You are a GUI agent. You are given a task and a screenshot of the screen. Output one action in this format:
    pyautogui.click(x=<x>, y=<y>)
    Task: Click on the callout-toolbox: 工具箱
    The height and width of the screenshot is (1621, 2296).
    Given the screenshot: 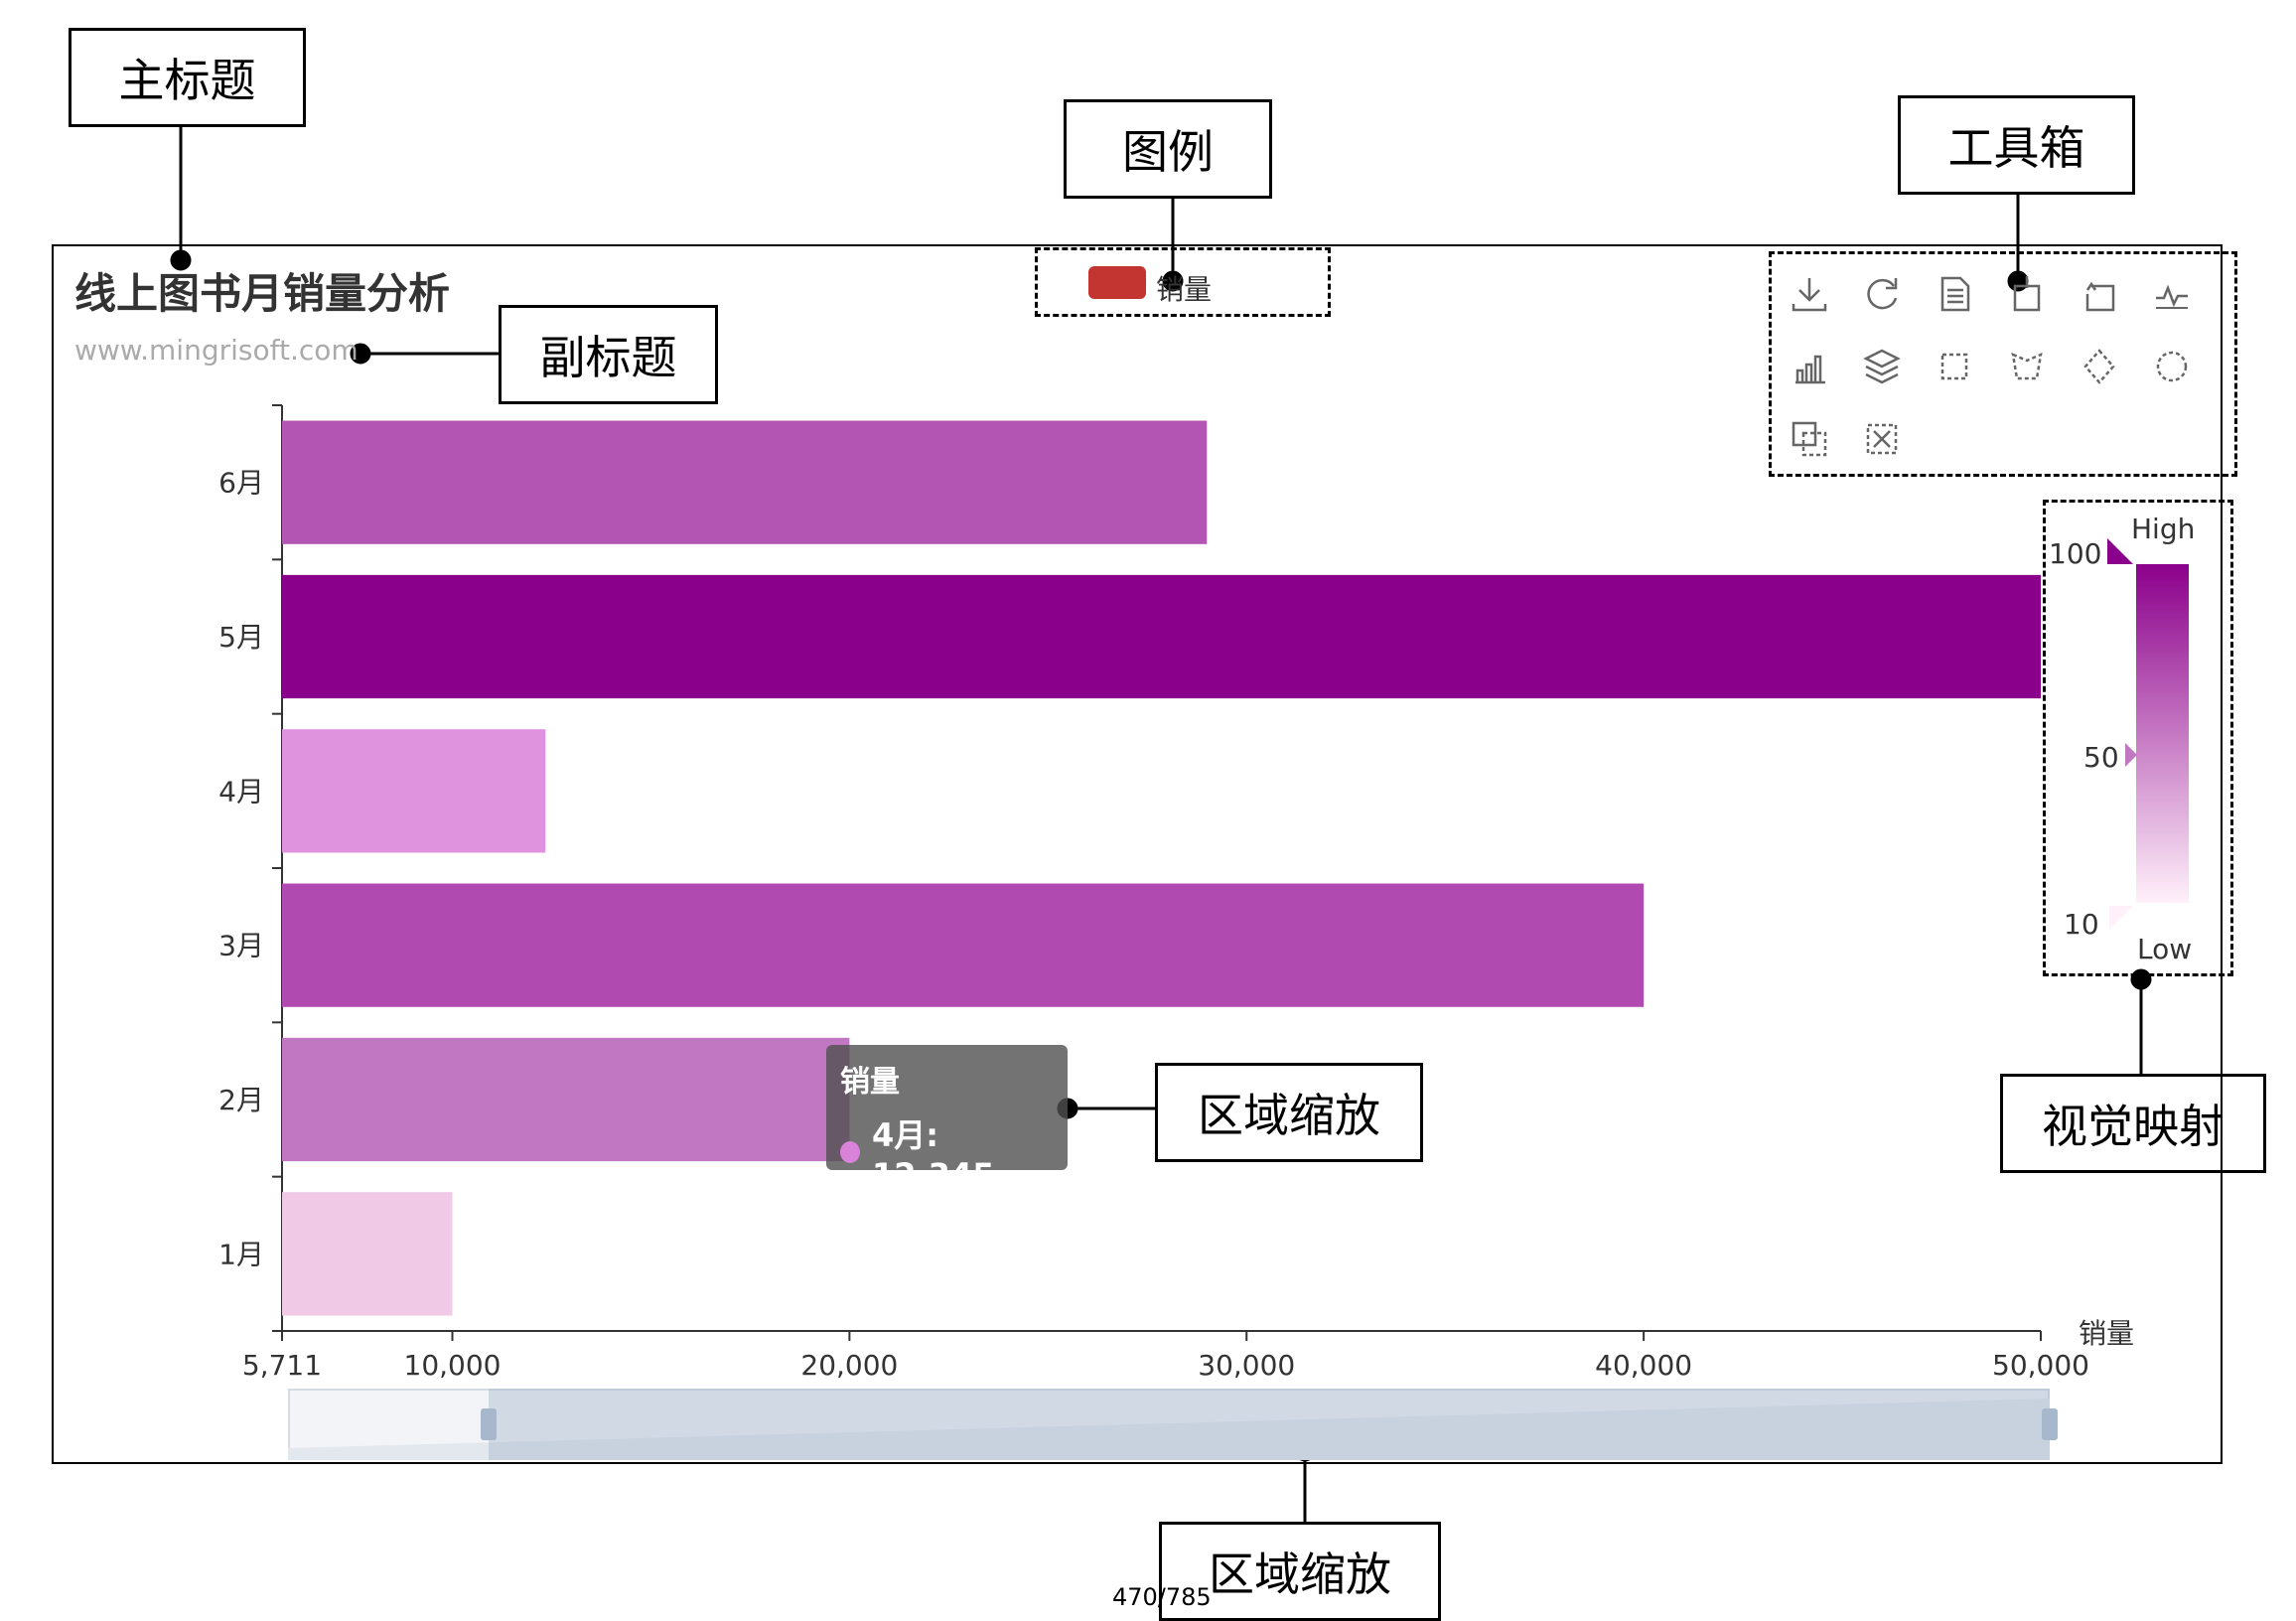 What is the action you would take?
    pyautogui.click(x=2016, y=145)
    